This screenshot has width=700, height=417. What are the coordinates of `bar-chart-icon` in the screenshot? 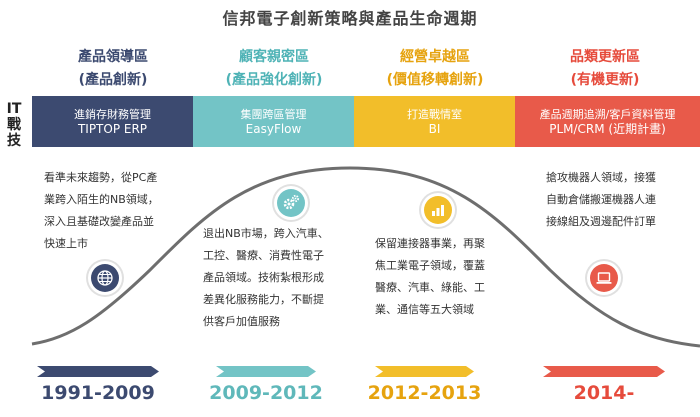 It's located at (438, 210).